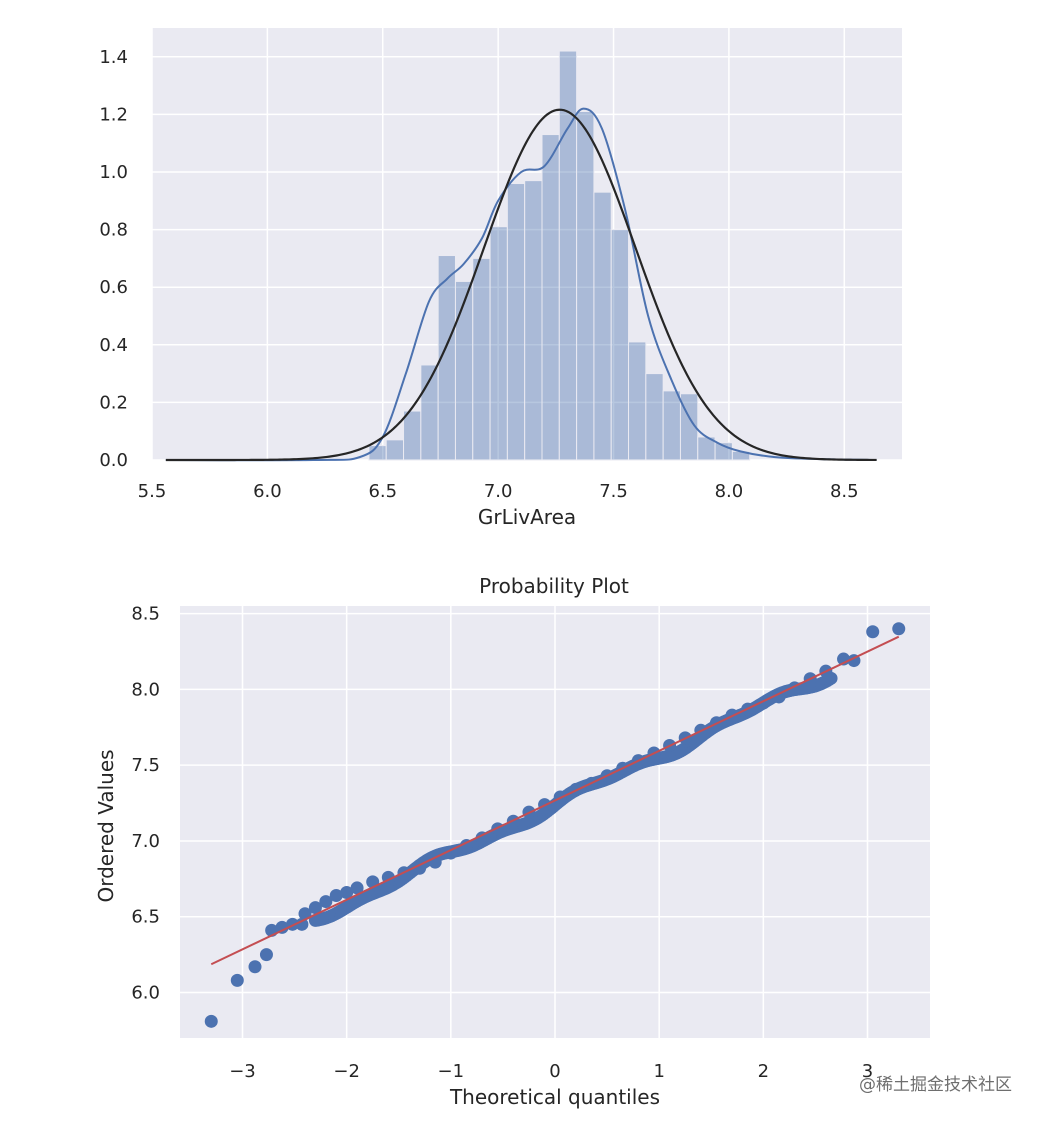 The height and width of the screenshot is (1124, 1040). Describe the element at coordinates (152, 491) in the screenshot. I see `histogram-x-tick-label: 5.5` at that location.